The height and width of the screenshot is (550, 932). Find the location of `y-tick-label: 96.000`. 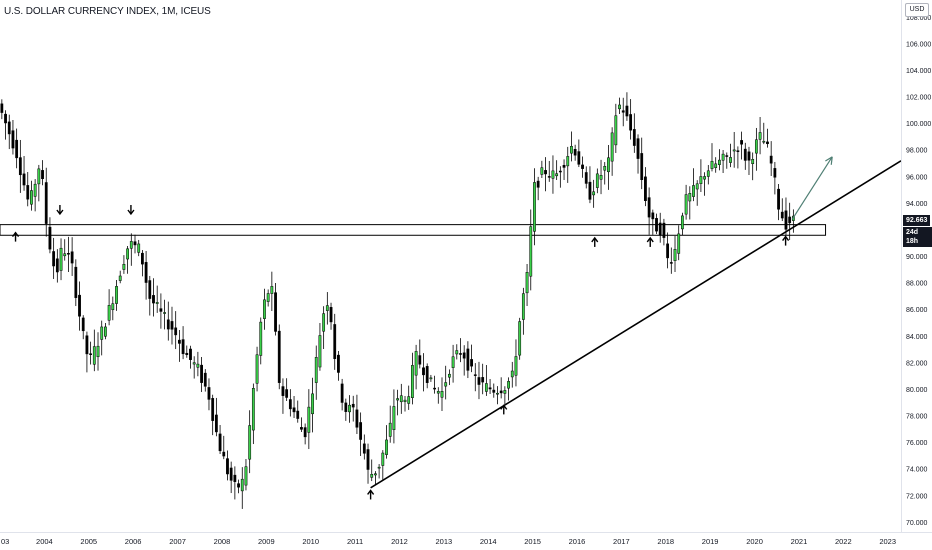

y-tick-label: 96.000 is located at coordinates (917, 177).